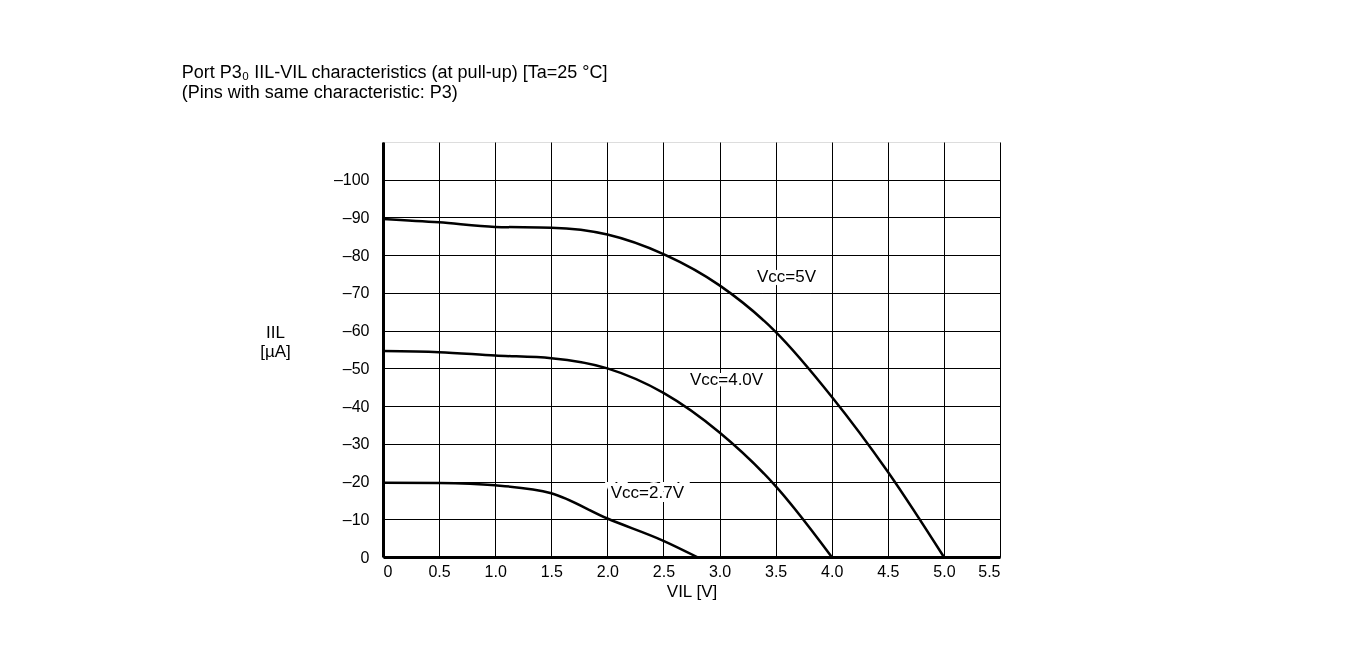  I want to click on x-tick-label: 1.5, so click(551, 571).